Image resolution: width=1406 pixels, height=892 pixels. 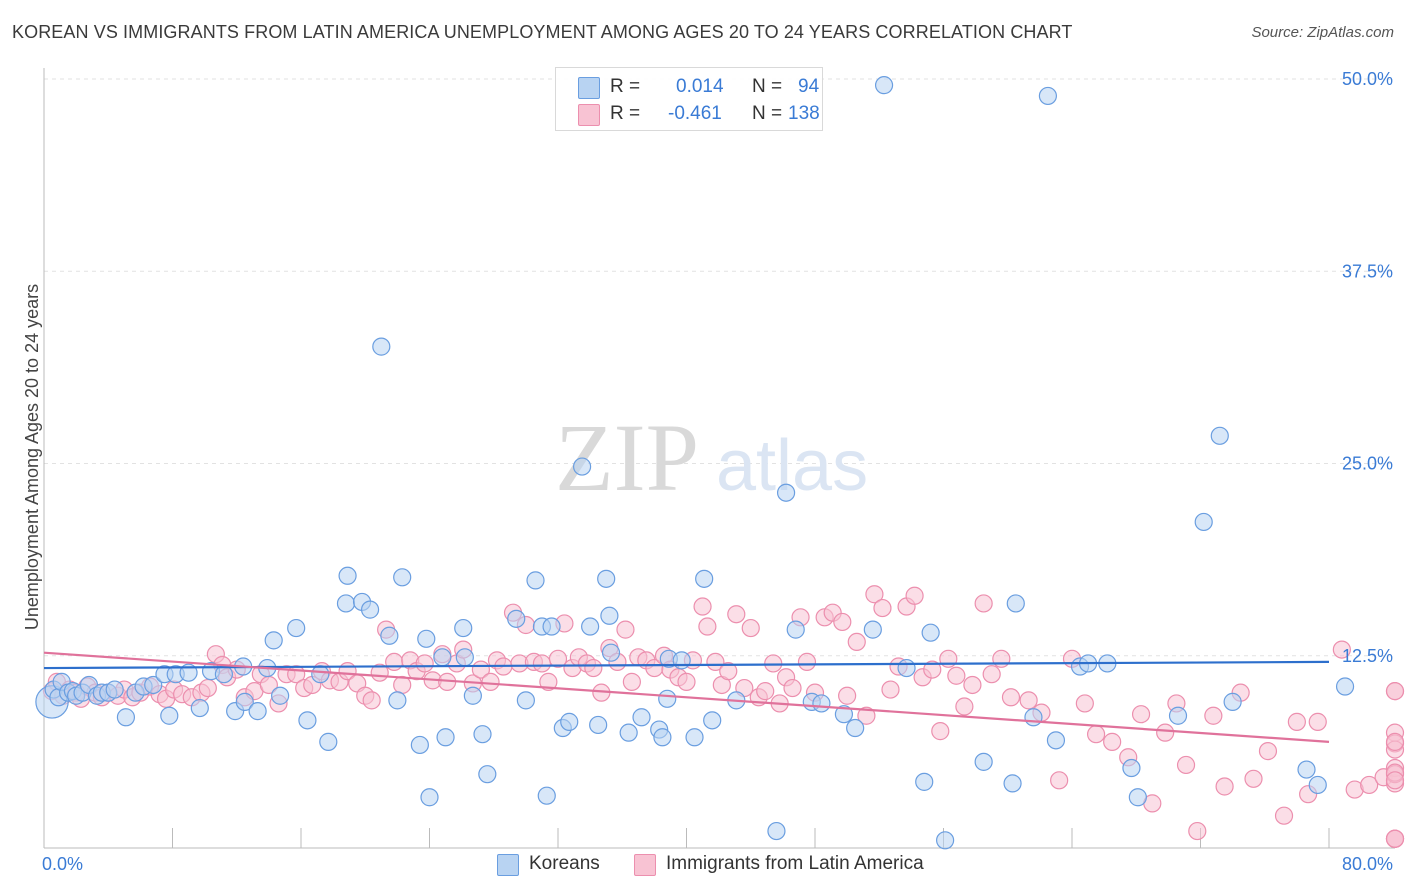 I want to click on trend-layer, so click(x=686, y=697).